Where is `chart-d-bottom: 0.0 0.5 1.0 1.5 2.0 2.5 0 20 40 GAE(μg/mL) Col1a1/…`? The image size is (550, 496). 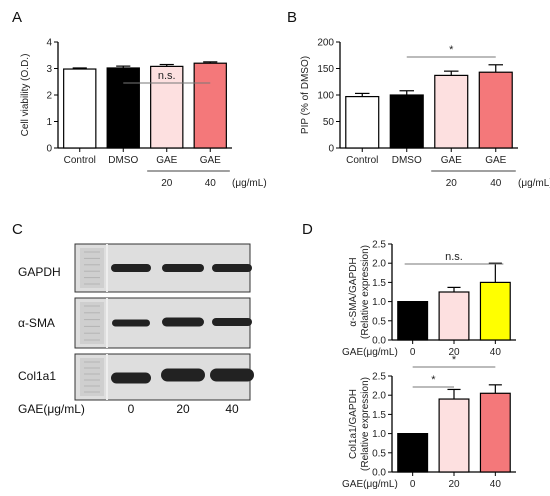 chart-d-bottom: 0.0 0.5 1.0 1.5 2.0 2.5 0 20 40 GAE(μg/mL) Col1a1/… is located at coordinates (429, 422).